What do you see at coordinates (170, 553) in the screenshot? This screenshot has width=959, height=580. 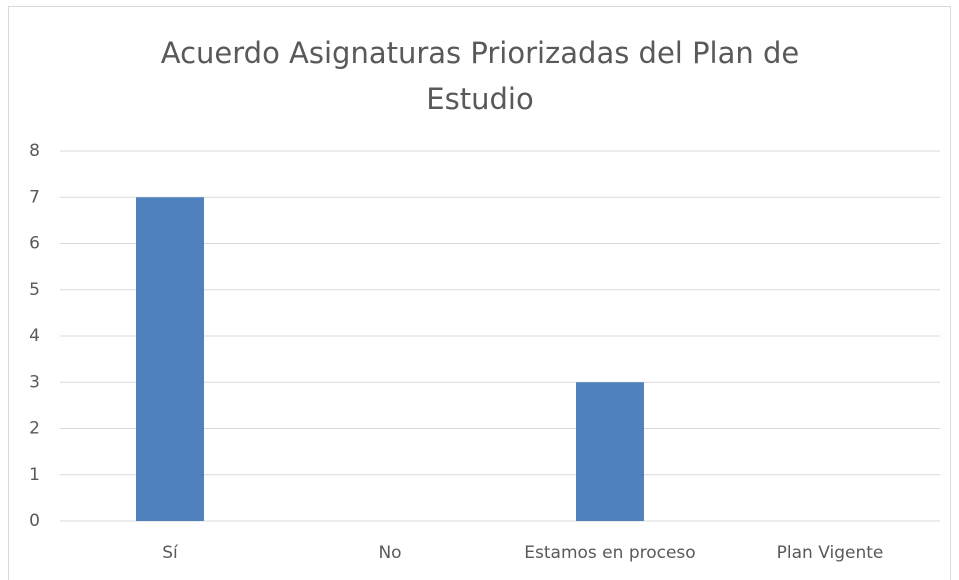 I see `x-tick-label: Sí` at bounding box center [170, 553].